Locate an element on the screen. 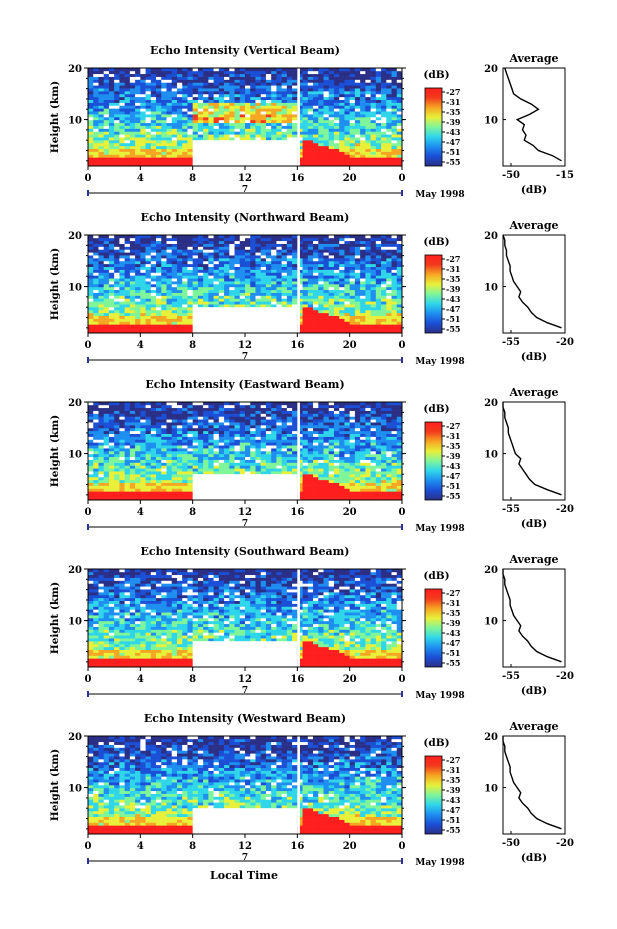 This screenshot has height=929, width=617. profile-x-tick-label: -55 is located at coordinates (511, 676).